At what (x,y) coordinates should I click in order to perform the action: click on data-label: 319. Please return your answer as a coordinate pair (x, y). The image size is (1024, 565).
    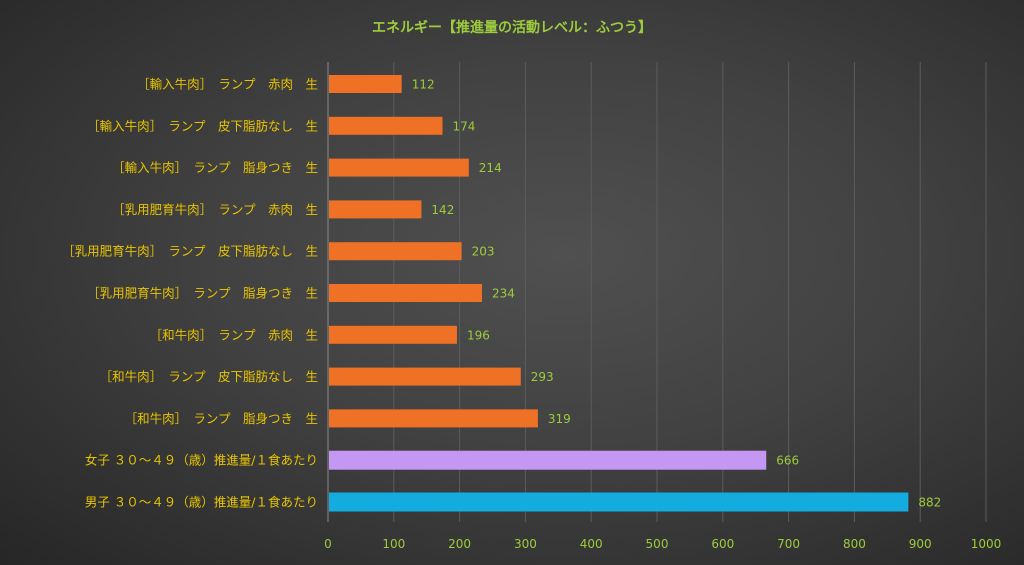
    Looking at the image, I should click on (559, 419).